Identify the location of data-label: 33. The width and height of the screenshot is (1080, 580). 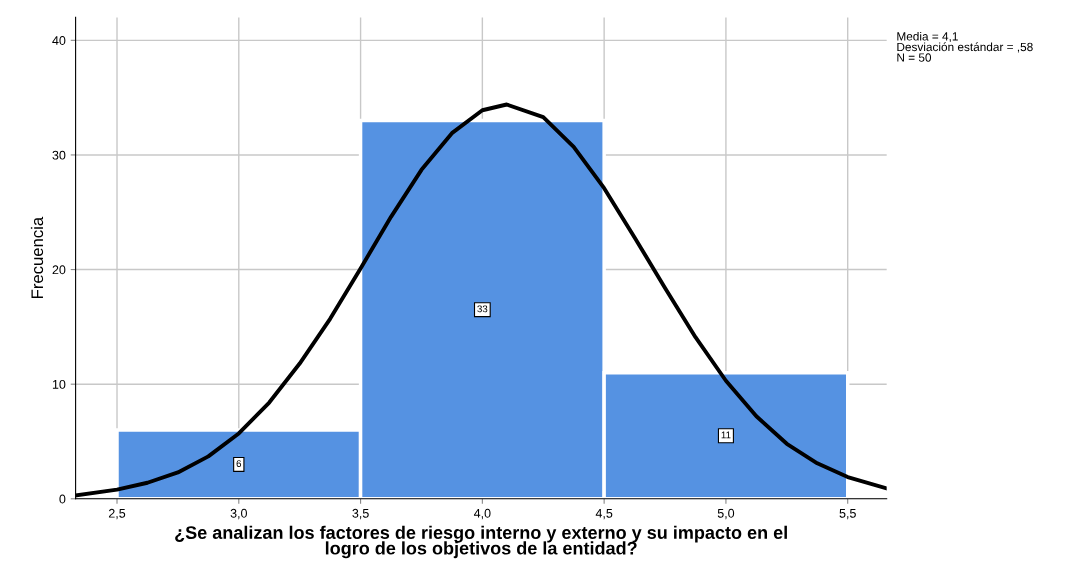
(482, 309).